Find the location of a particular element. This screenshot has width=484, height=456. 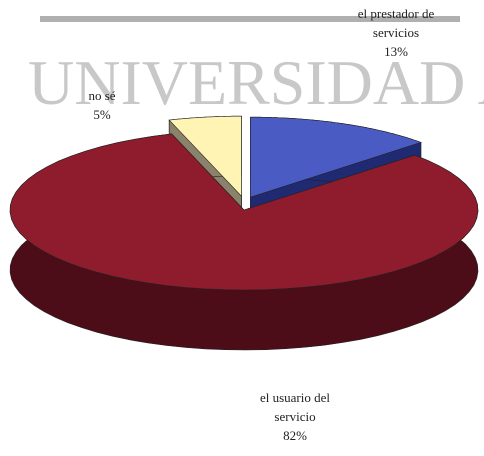

watermark: UNIVERSIDAD A is located at coordinates (256, 82).